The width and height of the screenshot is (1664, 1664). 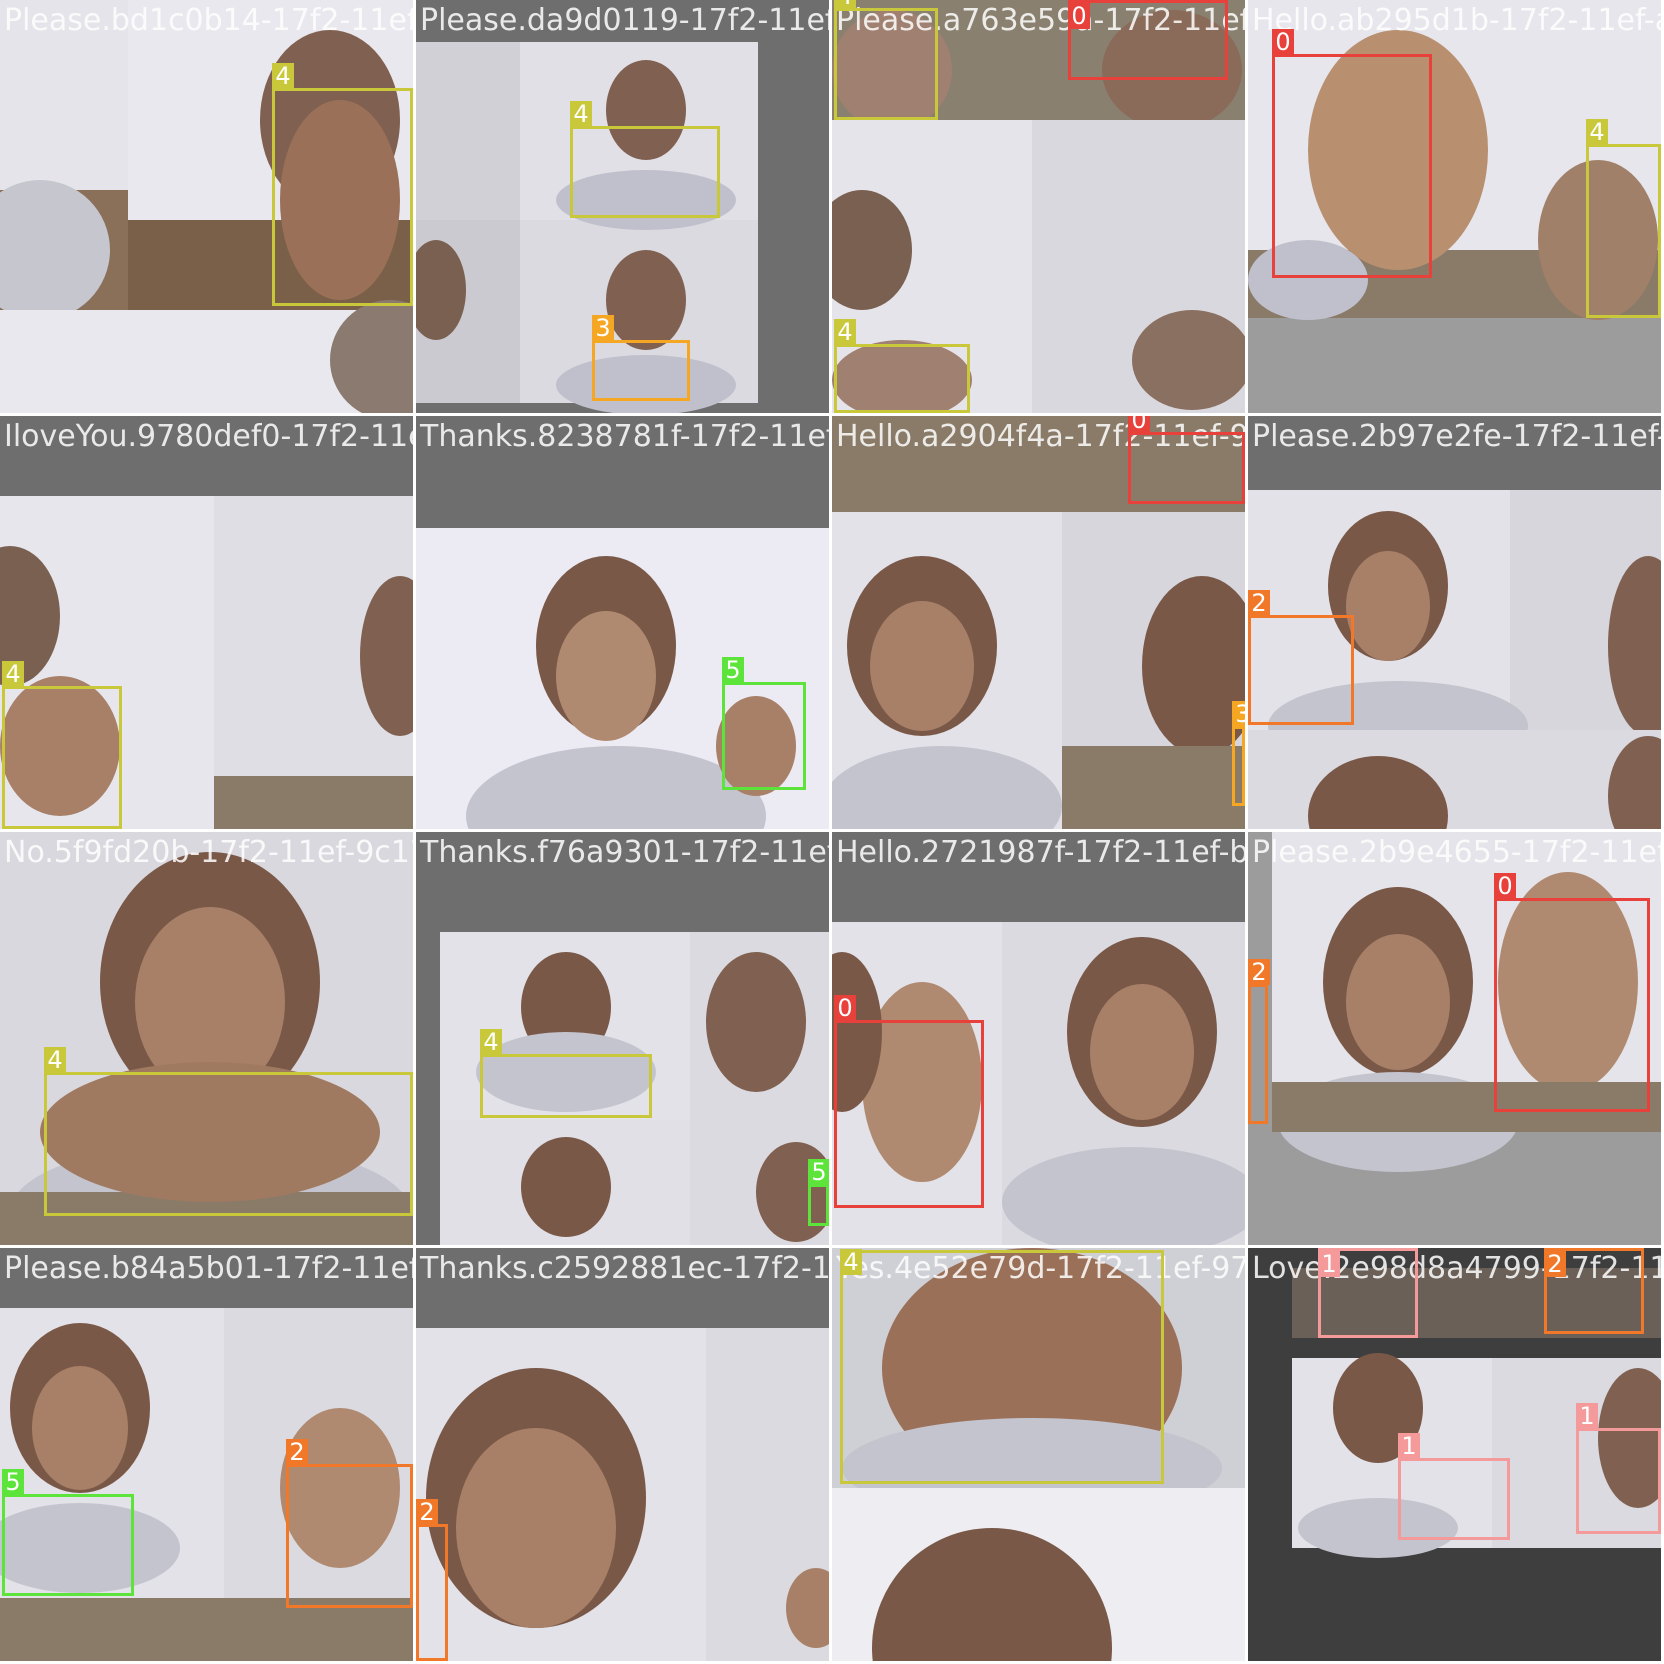 I want to click on mosaic-tile: Please.2b9e4655-17f2-11ef-b9d7 2 0, so click(x=1454, y=1038).